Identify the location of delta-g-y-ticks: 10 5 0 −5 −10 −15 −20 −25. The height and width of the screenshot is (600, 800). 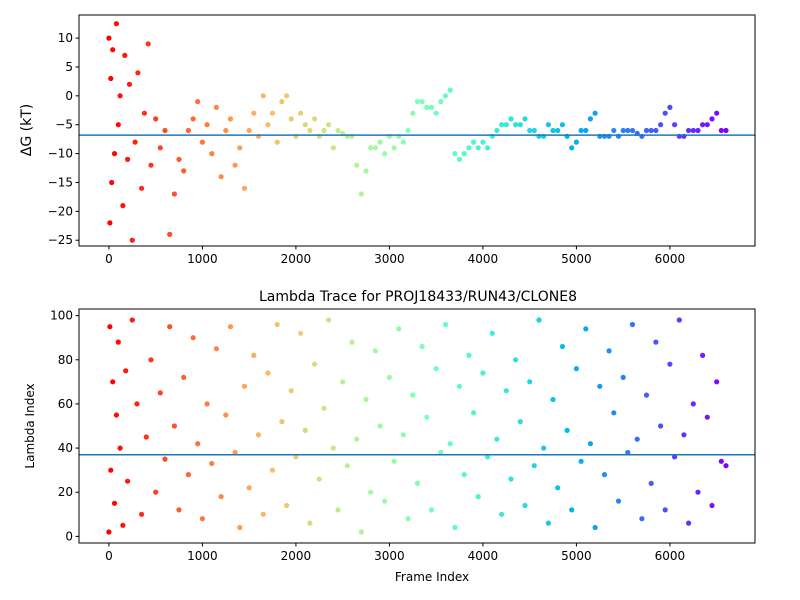
(63, 139).